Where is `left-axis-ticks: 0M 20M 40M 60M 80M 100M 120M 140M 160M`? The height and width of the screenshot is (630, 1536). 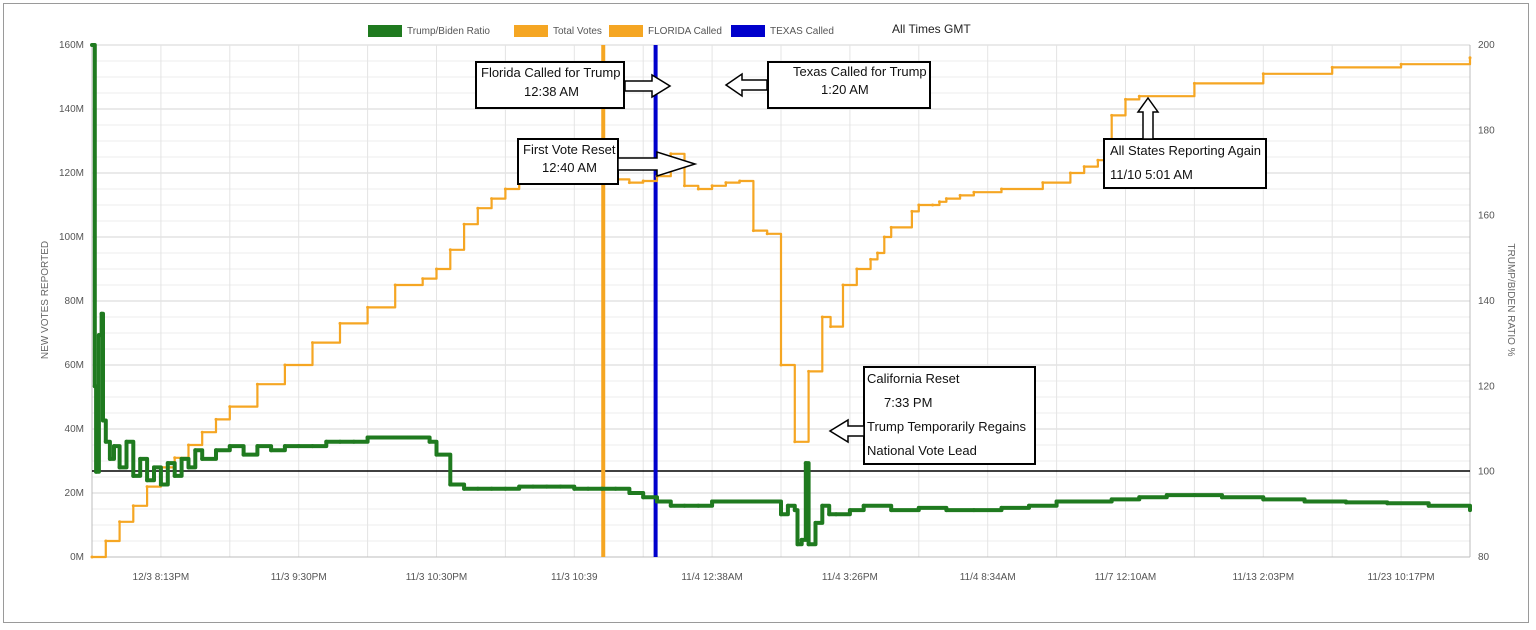 left-axis-ticks: 0M 20M 40M 60M 80M 100M 120M 140M 160M is located at coordinates (71, 301).